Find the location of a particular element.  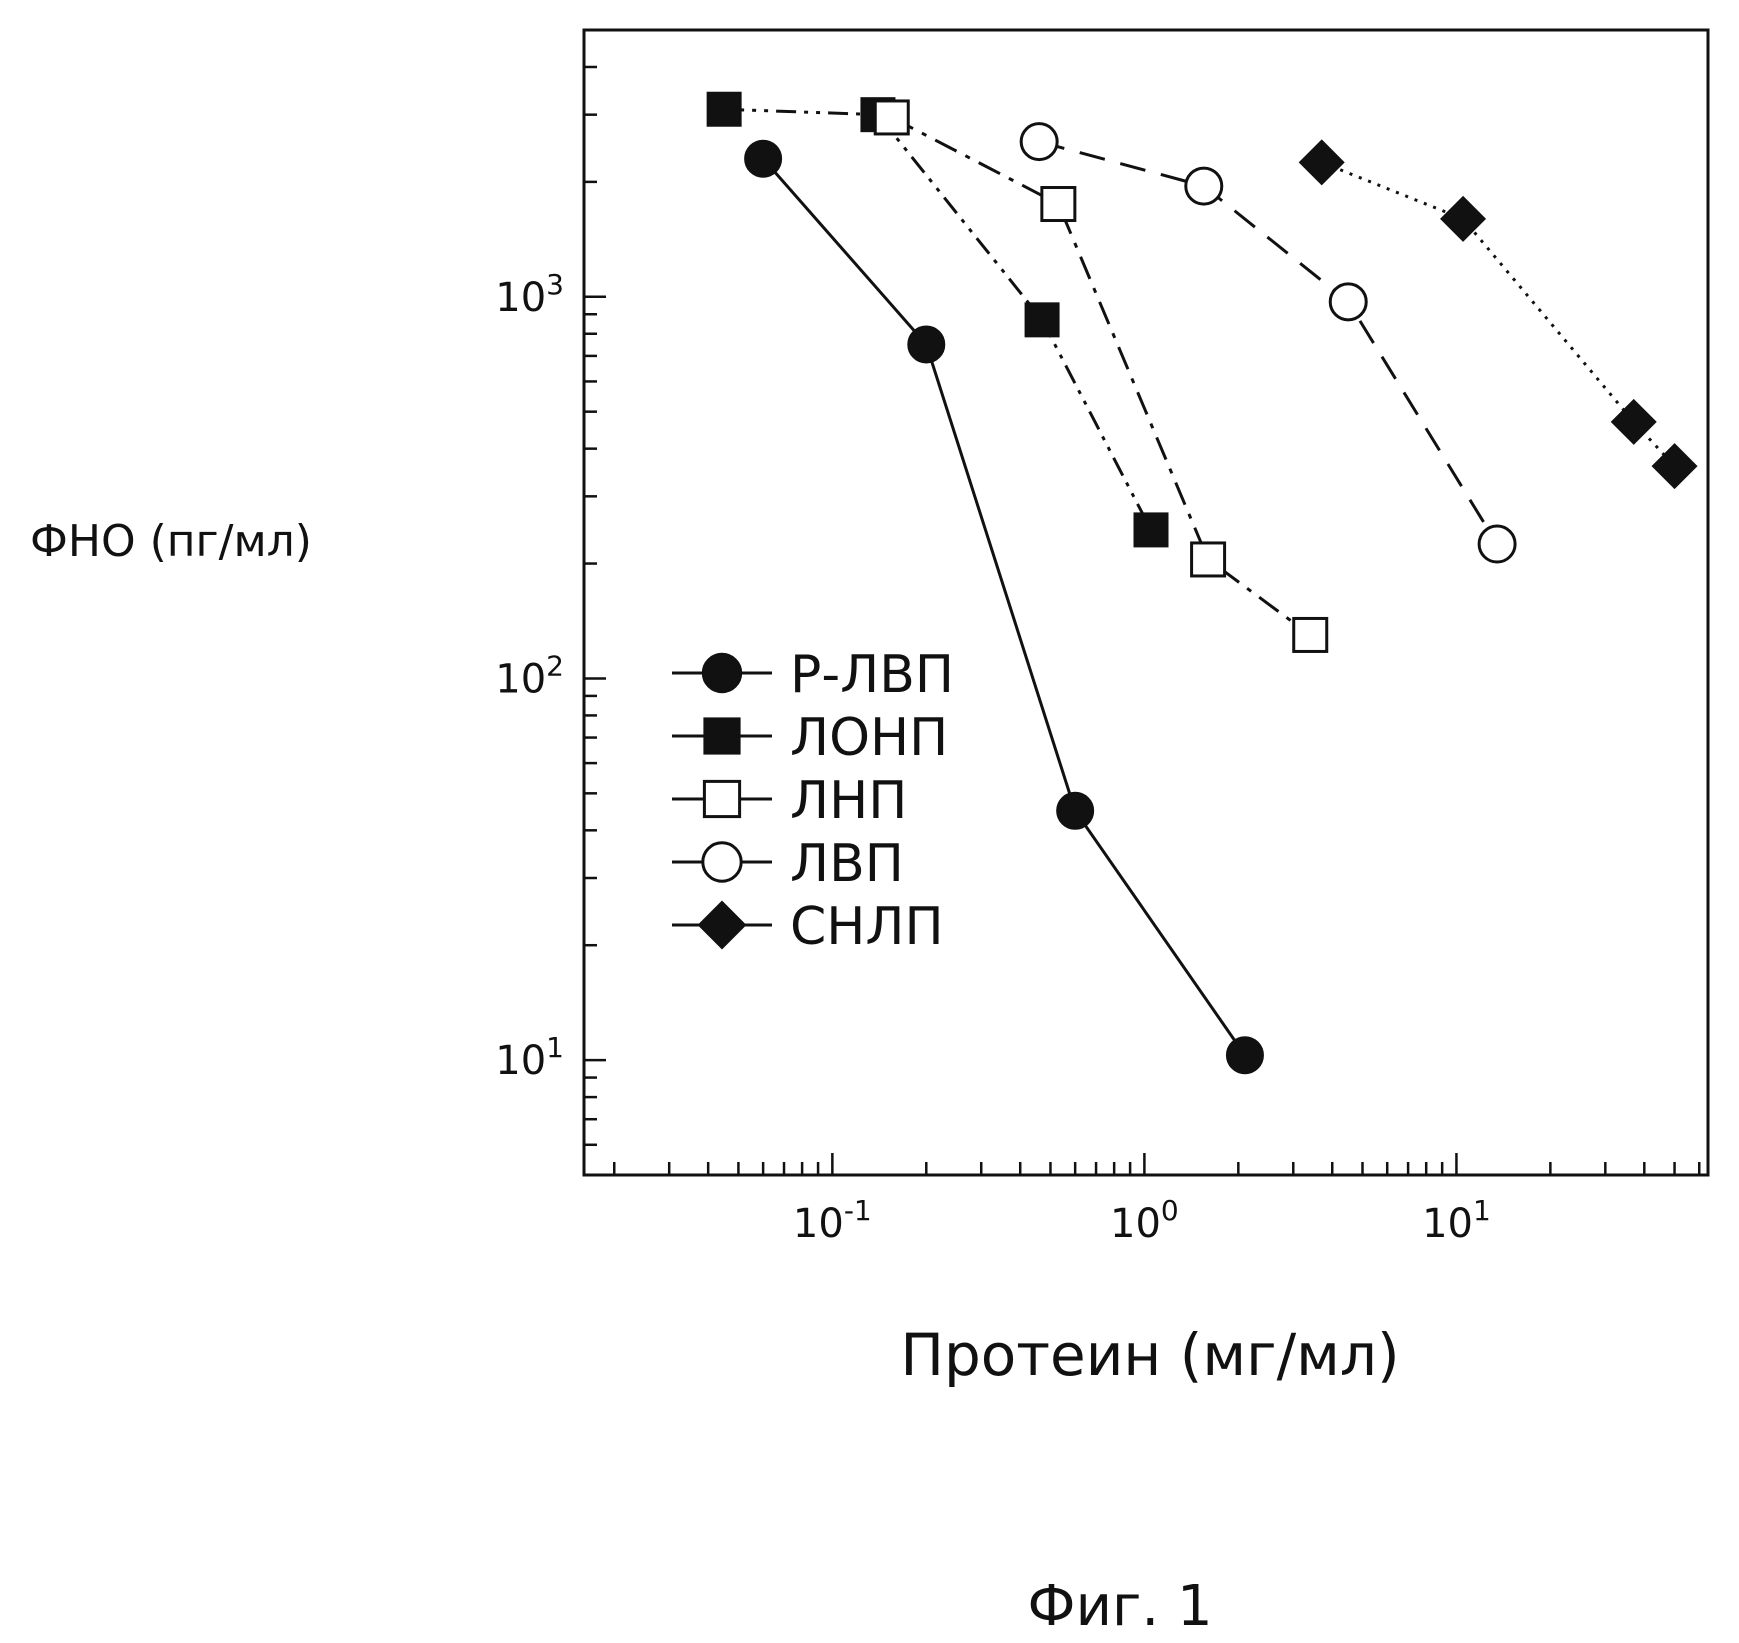

legend: Р-ЛВПЛОНПЛНПЛВПСНЛП is located at coordinates (813, 801).